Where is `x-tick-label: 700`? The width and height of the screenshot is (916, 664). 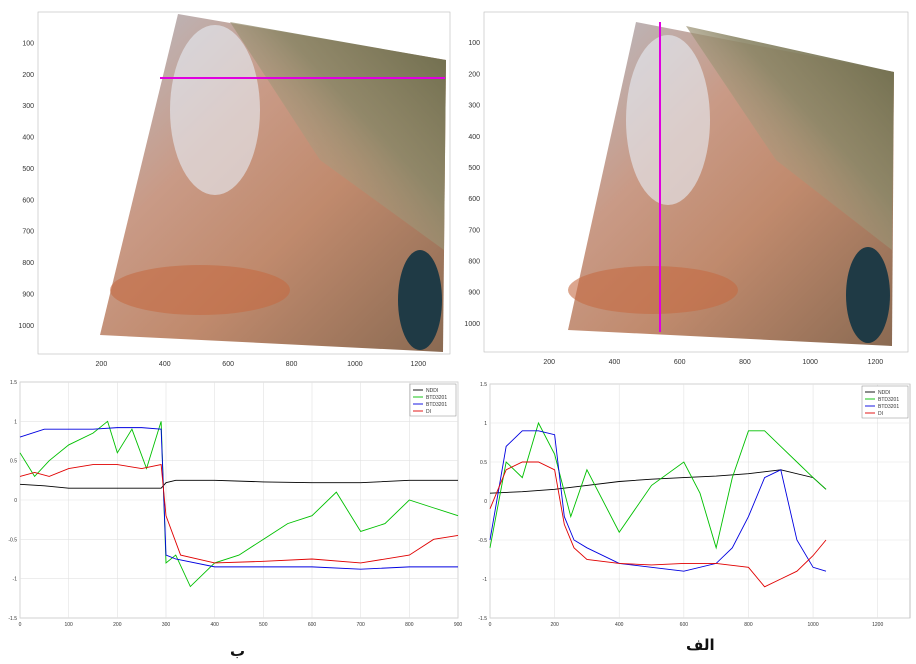 x-tick-label: 700 is located at coordinates (360, 625).